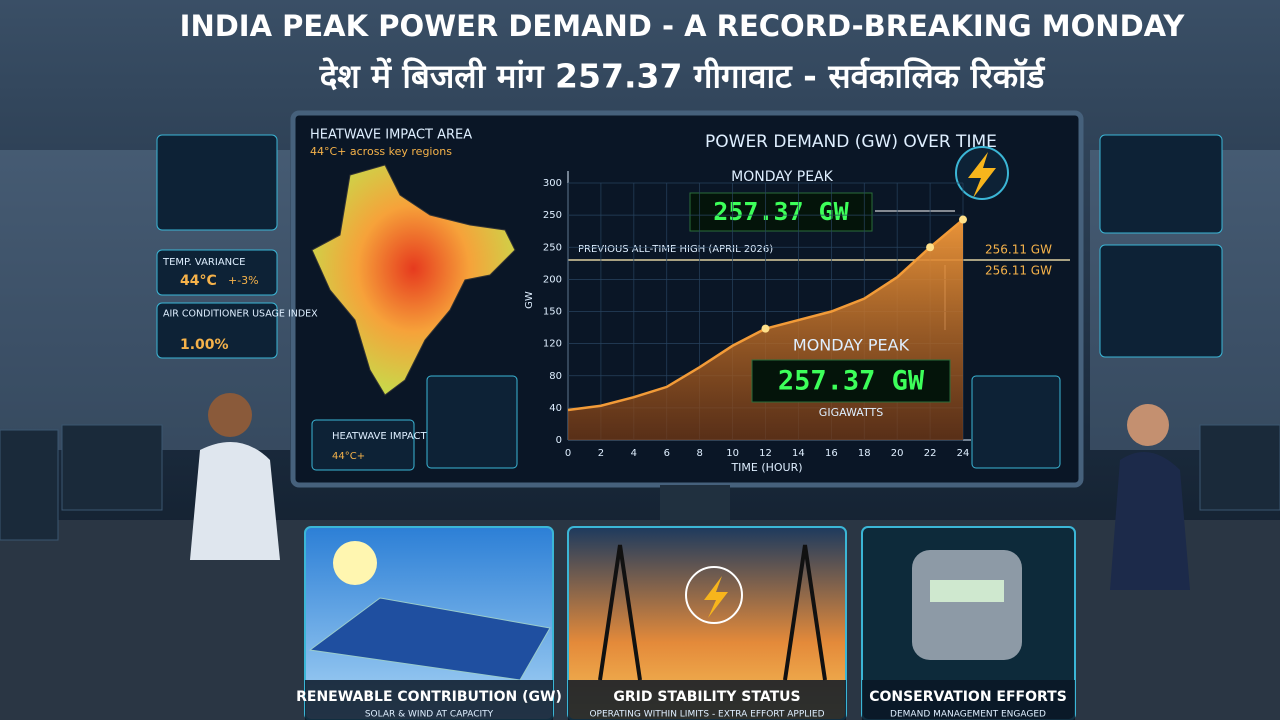  What do you see at coordinates (699, 453) in the screenshot?
I see `x-tick-label: 8` at bounding box center [699, 453].